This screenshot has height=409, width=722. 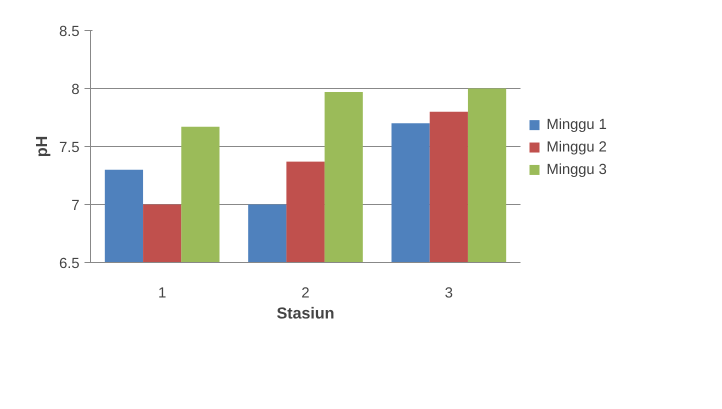 I want to click on x-tick-label: 1, so click(x=162, y=294).